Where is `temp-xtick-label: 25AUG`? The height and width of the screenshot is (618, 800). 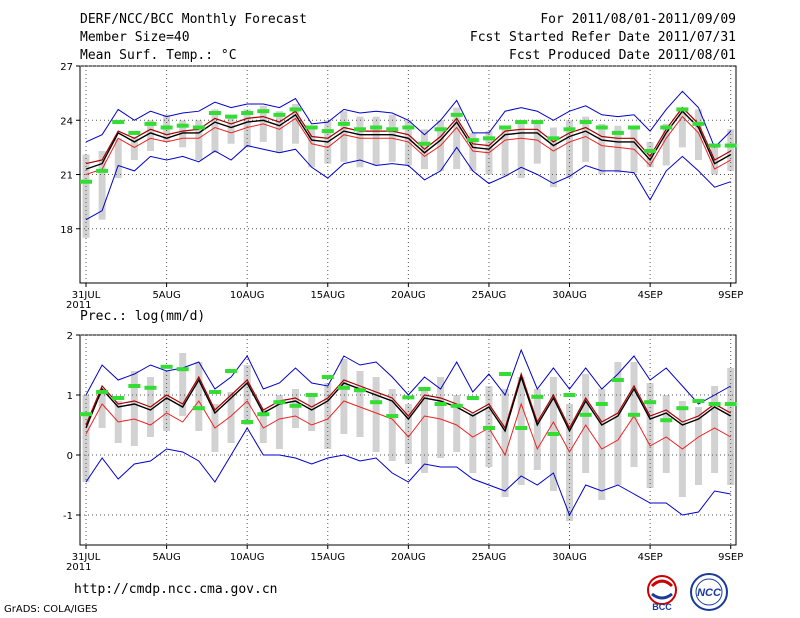
temp-xtick-label: 25AUG is located at coordinates (489, 295).